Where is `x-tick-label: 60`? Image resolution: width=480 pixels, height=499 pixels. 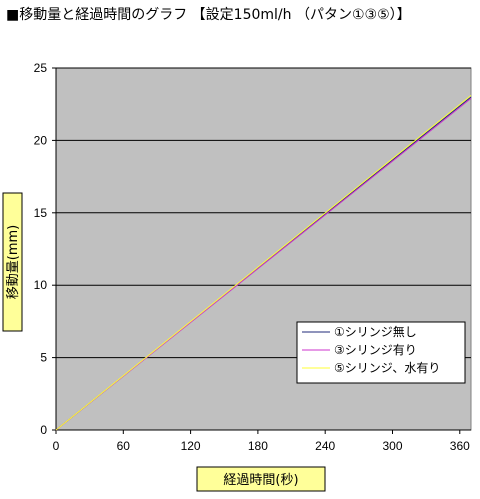 x-tick-label: 60 is located at coordinates (124, 446).